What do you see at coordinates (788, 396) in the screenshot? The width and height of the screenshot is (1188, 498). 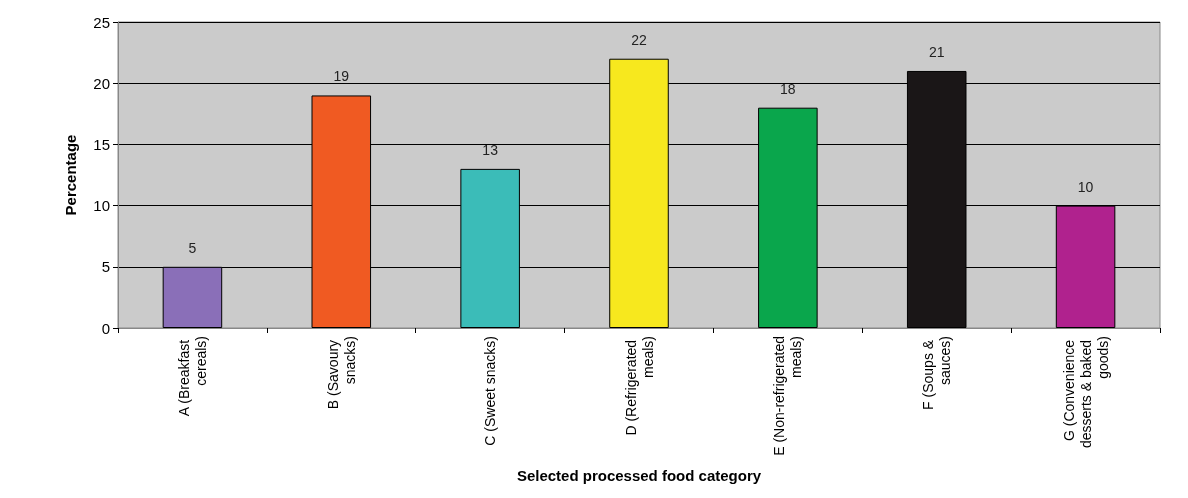 I see `x-tick-label: E (Non-refrigerated meals)` at bounding box center [788, 396].